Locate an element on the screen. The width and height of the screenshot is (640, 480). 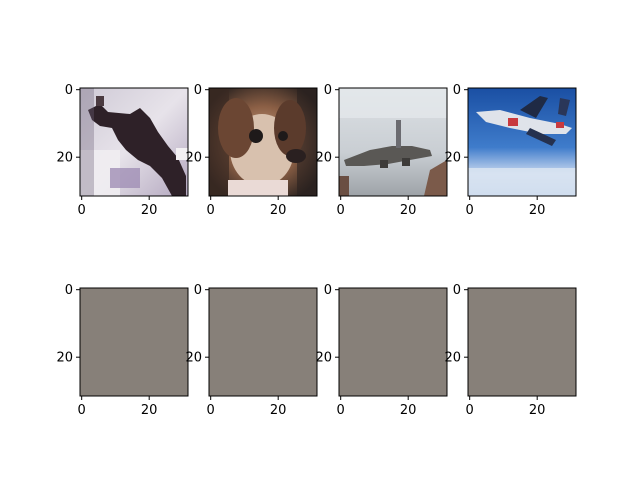
axes-panel-1: 0 20 0 20 is located at coordinates (122, 150).